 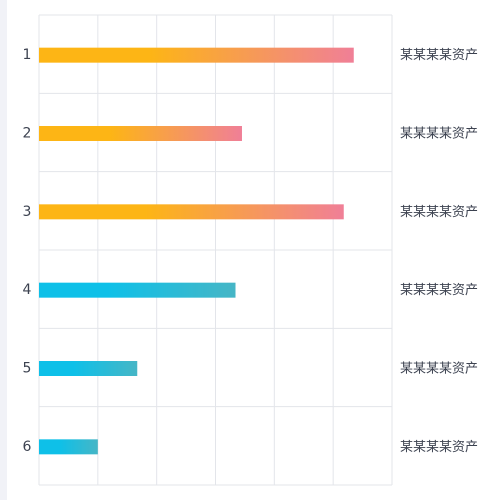 I want to click on rank-label-2: 2, so click(x=27, y=134).